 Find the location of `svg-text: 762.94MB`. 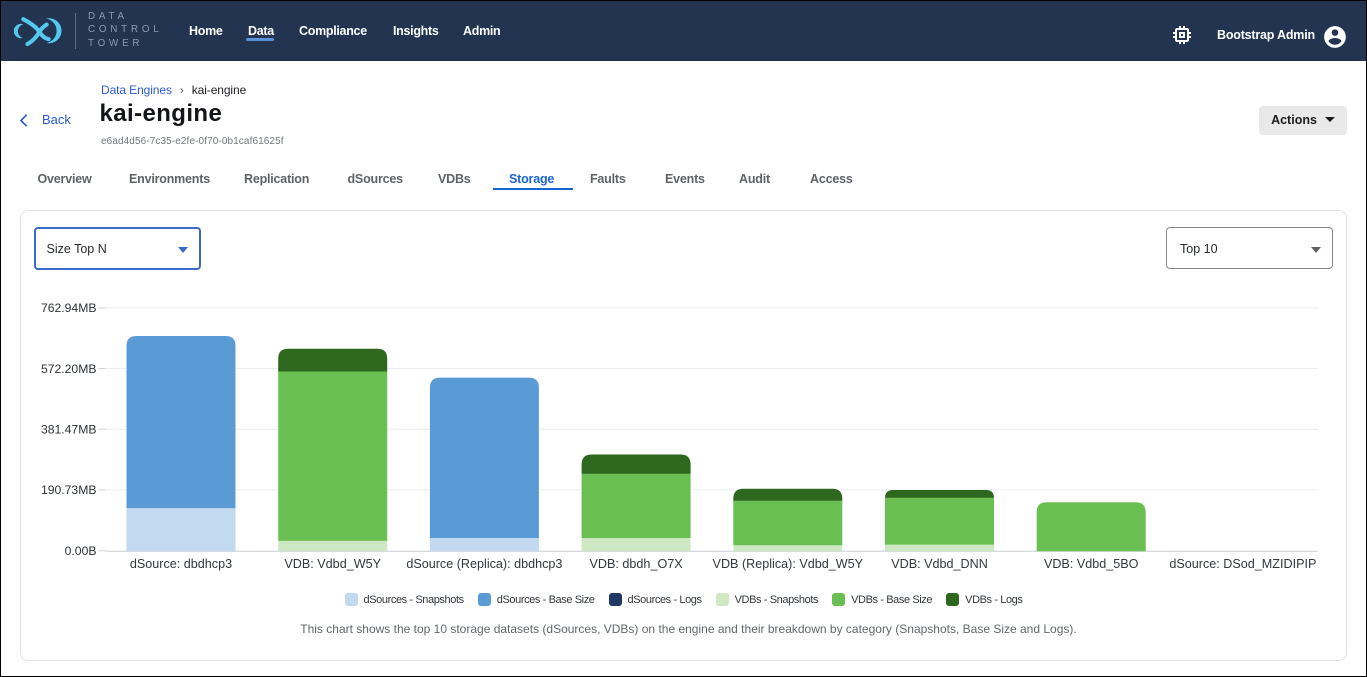

svg-text: 762.94MB is located at coordinates (69, 308).